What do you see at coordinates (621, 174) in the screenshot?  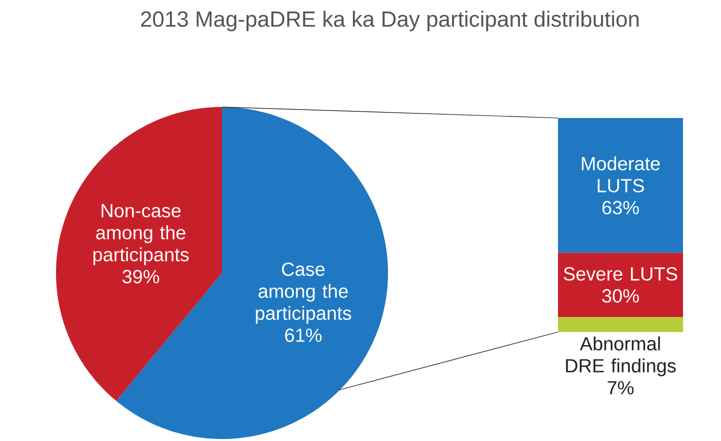 I see `series-label: Moderate LUTS` at bounding box center [621, 174].